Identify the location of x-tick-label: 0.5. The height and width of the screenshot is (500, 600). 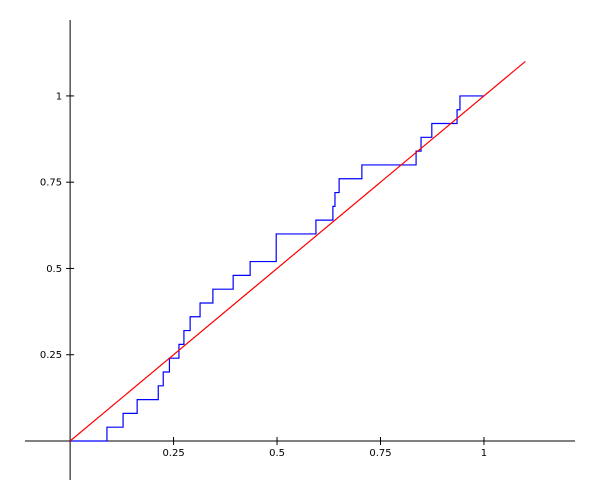
(277, 453).